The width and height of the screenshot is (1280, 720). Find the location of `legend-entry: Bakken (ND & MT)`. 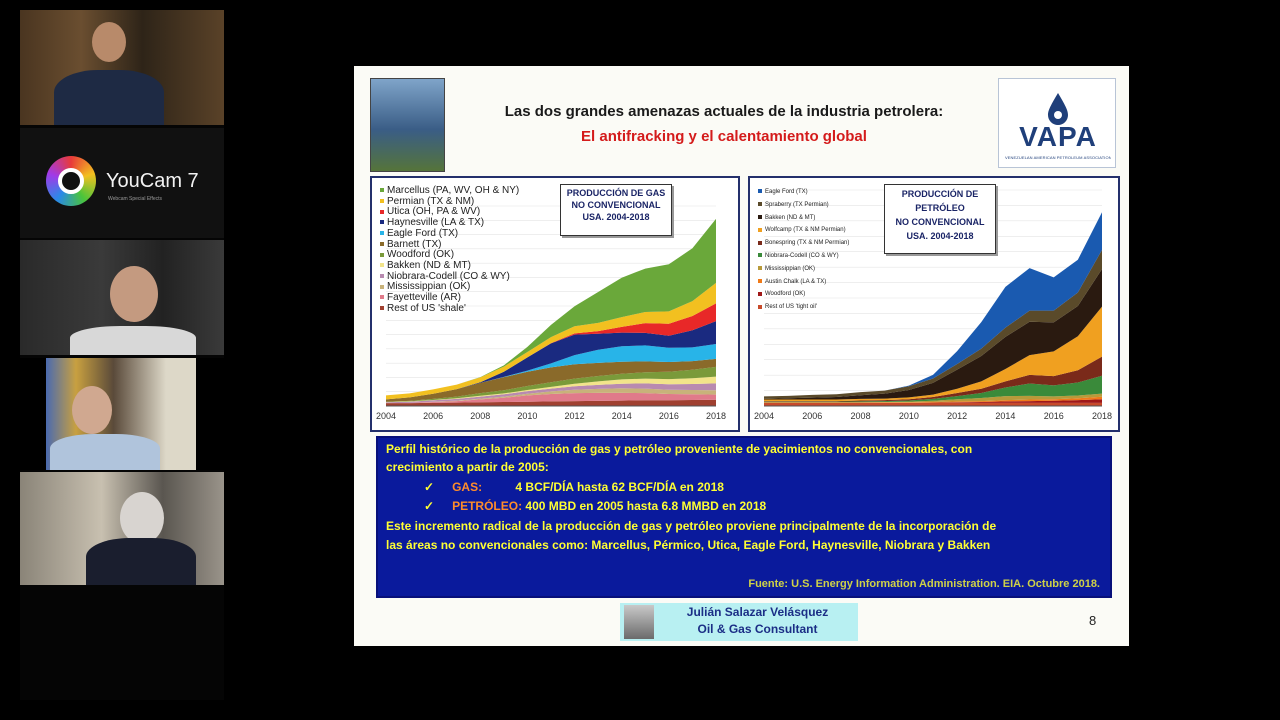

legend-entry: Bakken (ND & MT) is located at coordinates (449, 266).